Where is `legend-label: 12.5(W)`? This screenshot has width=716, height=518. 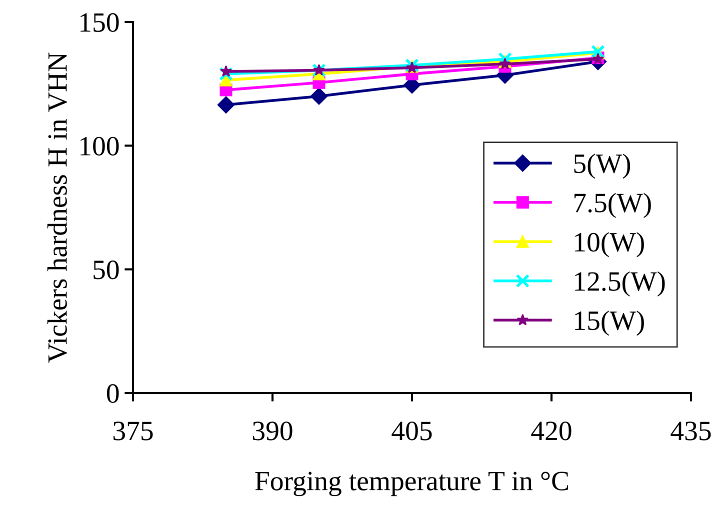
legend-label: 12.5(W) is located at coordinates (620, 284).